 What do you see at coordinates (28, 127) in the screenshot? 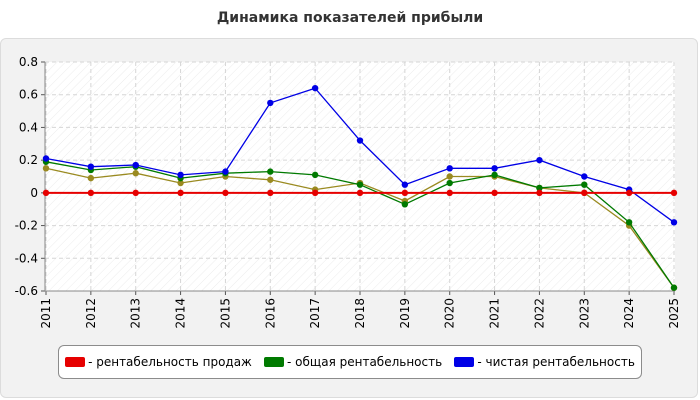
I see `y-tick-label: 0.4` at bounding box center [28, 127].